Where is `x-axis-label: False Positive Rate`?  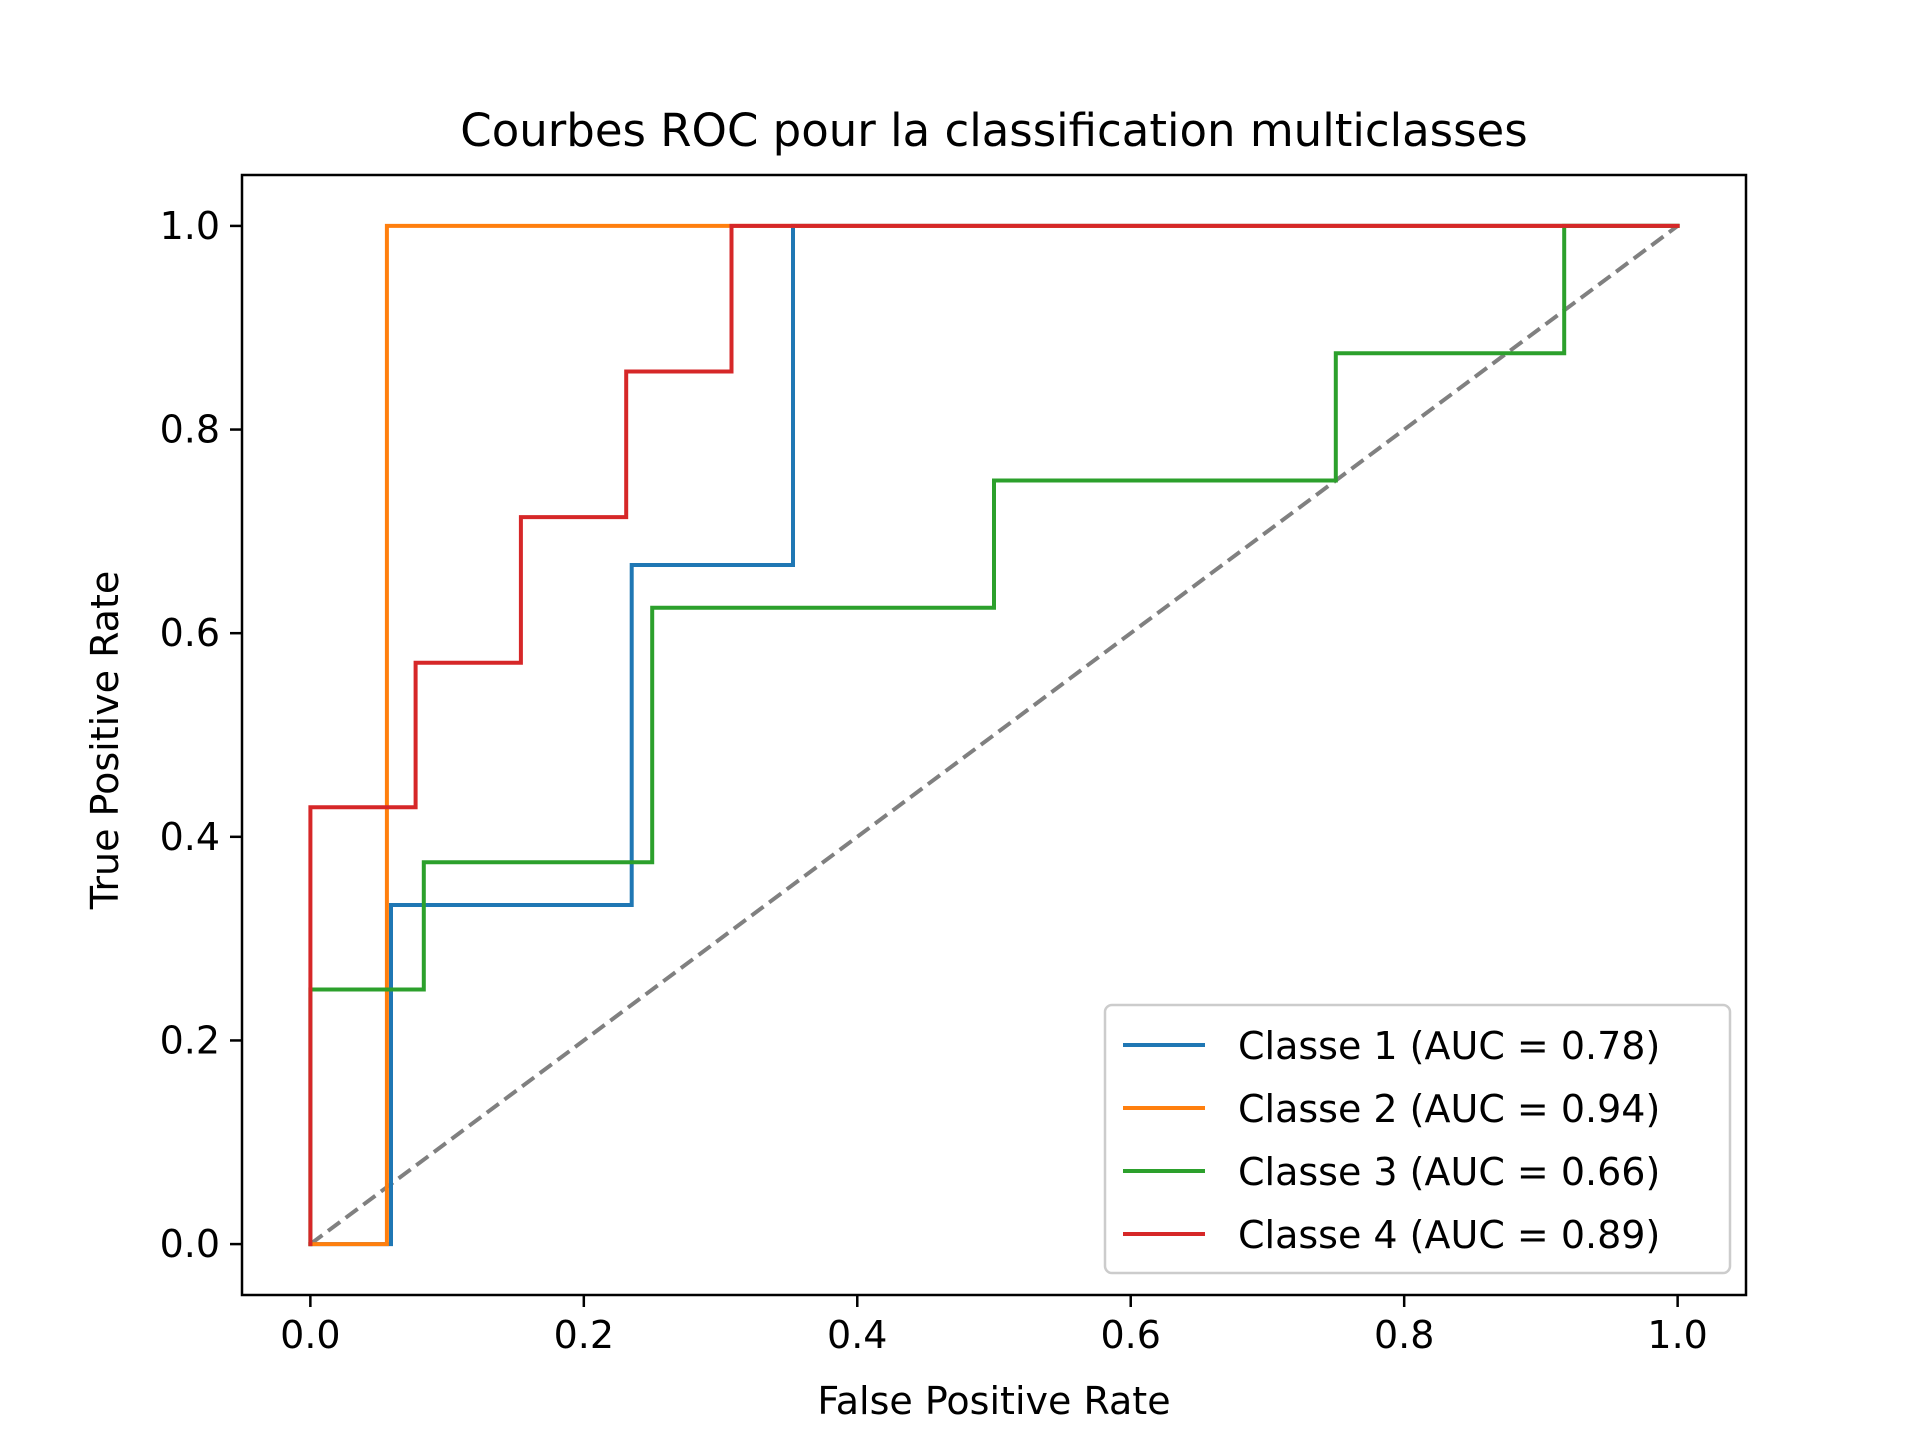 x-axis-label: False Positive Rate is located at coordinates (993, 1401).